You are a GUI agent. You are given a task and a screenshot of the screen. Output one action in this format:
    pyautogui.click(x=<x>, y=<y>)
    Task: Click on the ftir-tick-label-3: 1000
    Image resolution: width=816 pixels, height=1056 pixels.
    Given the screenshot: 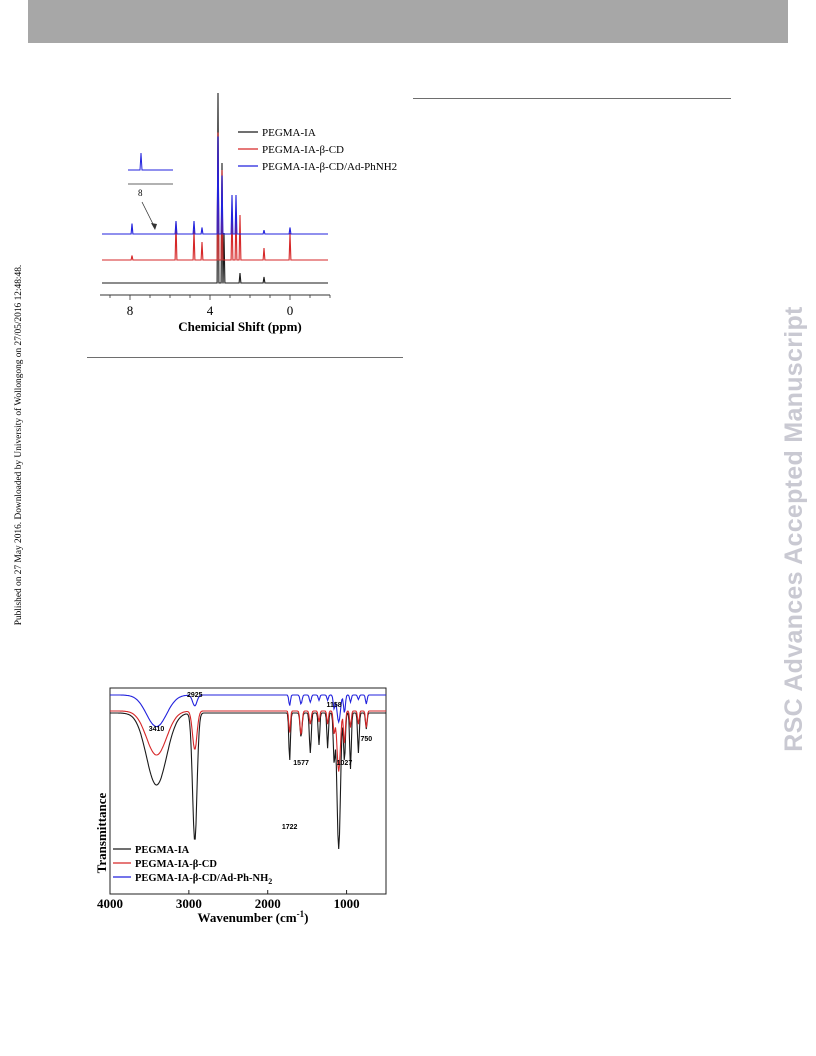 What is the action you would take?
    pyautogui.click(x=347, y=903)
    